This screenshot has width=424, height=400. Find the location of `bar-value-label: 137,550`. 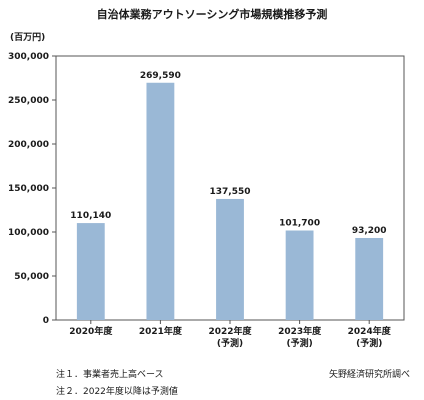

bar-value-label: 137,550 is located at coordinates (230, 192).